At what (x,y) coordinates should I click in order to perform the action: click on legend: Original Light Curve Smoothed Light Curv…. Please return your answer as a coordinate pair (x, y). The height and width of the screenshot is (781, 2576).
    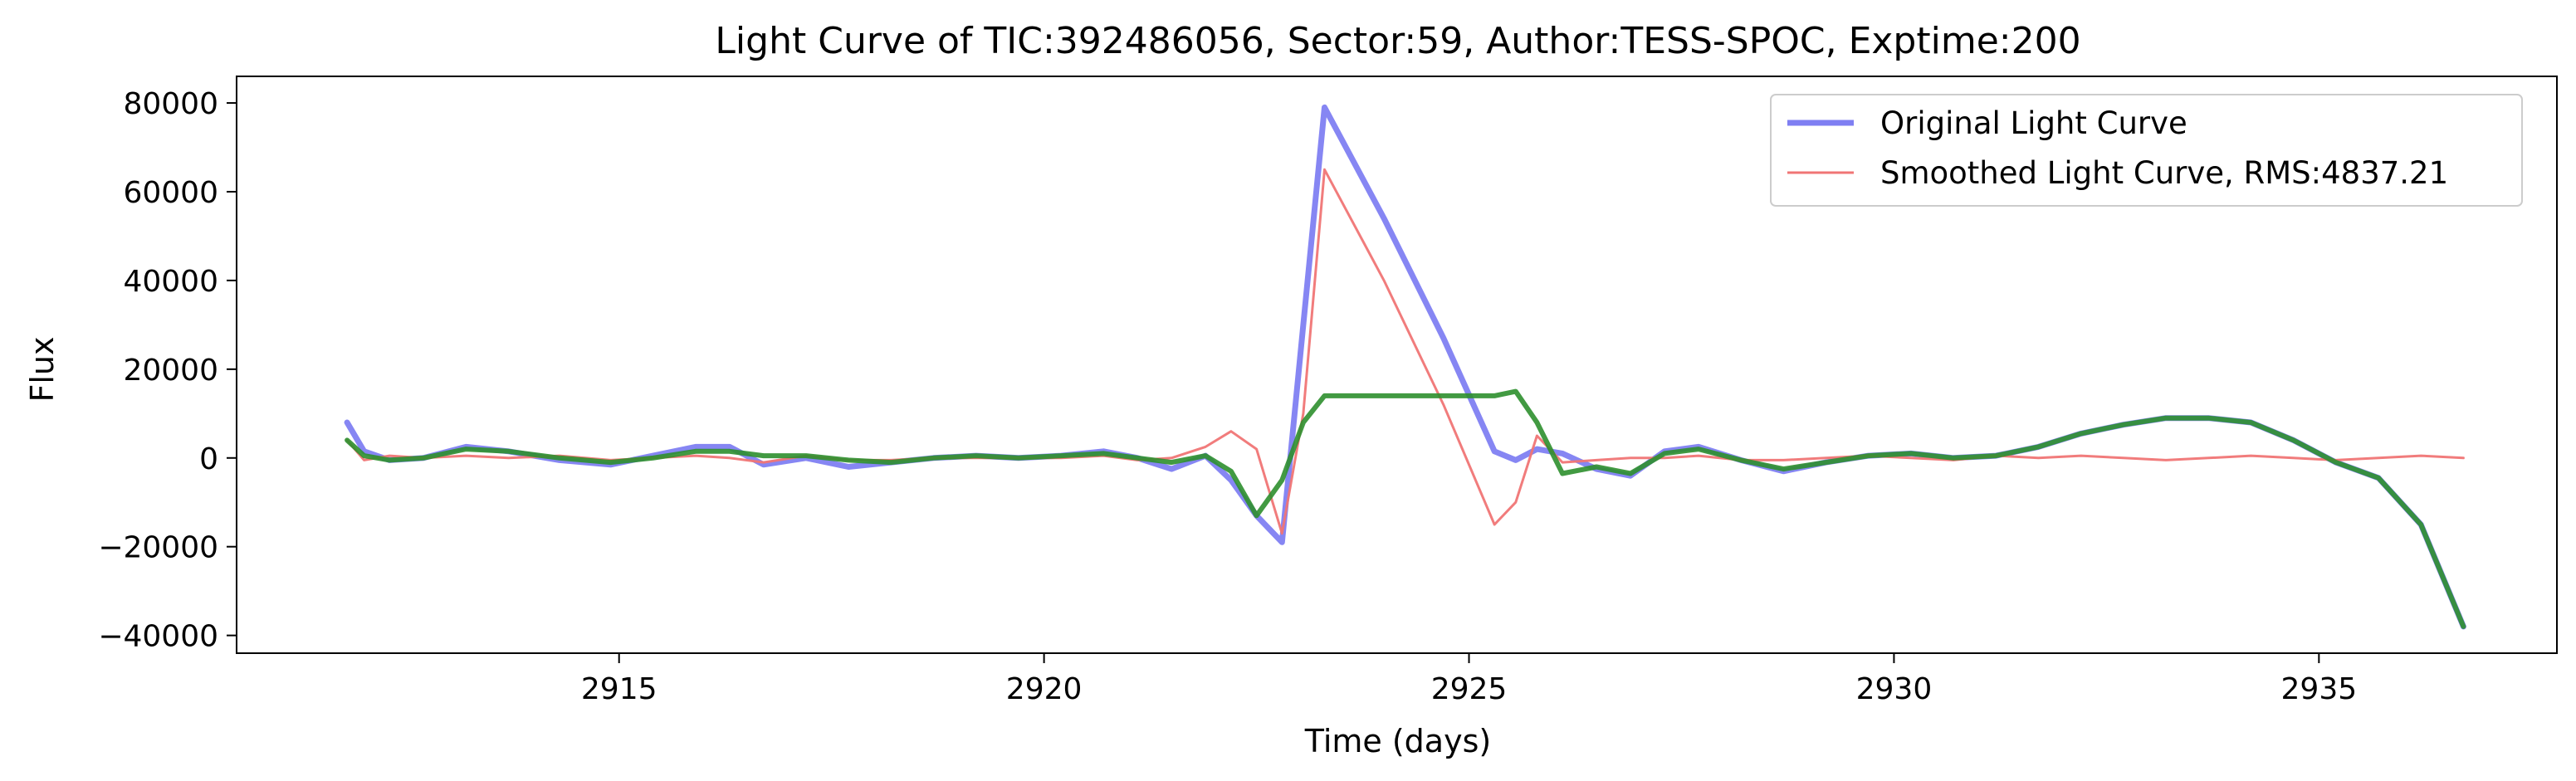
    Looking at the image, I should click on (2146, 150).